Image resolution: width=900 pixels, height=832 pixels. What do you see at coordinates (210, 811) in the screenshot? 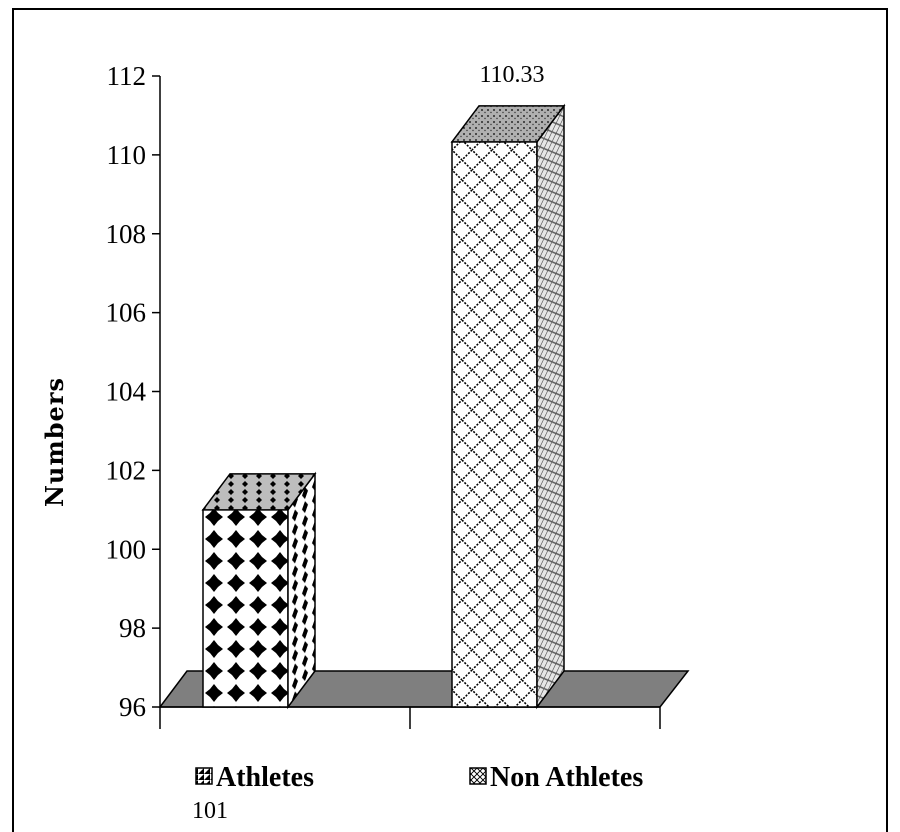
I see `data-label: 101` at bounding box center [210, 811].